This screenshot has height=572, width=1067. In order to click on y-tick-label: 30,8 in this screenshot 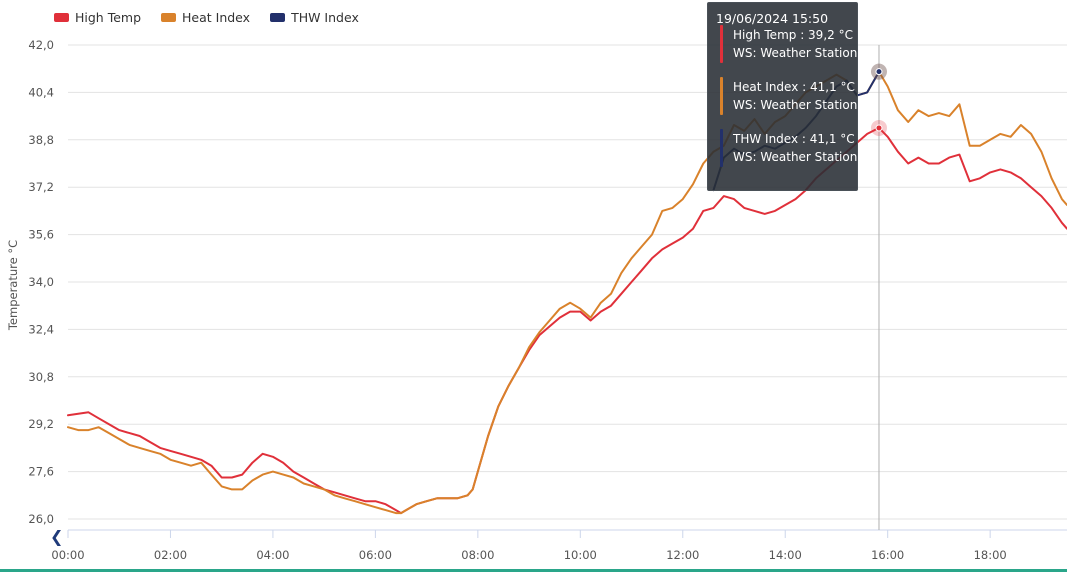, I will do `click(41, 377)`.